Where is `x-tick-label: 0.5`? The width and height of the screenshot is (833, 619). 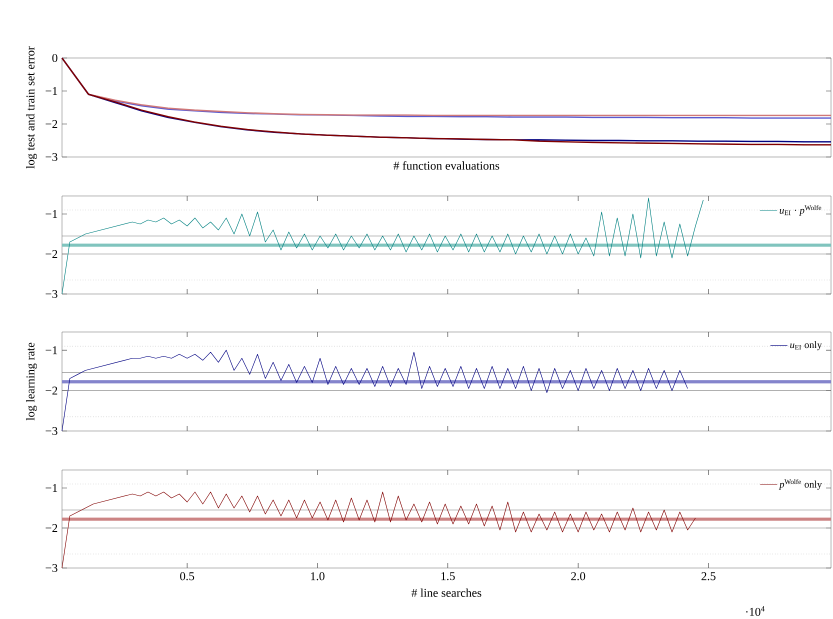 x-tick-label: 0.5 is located at coordinates (187, 576).